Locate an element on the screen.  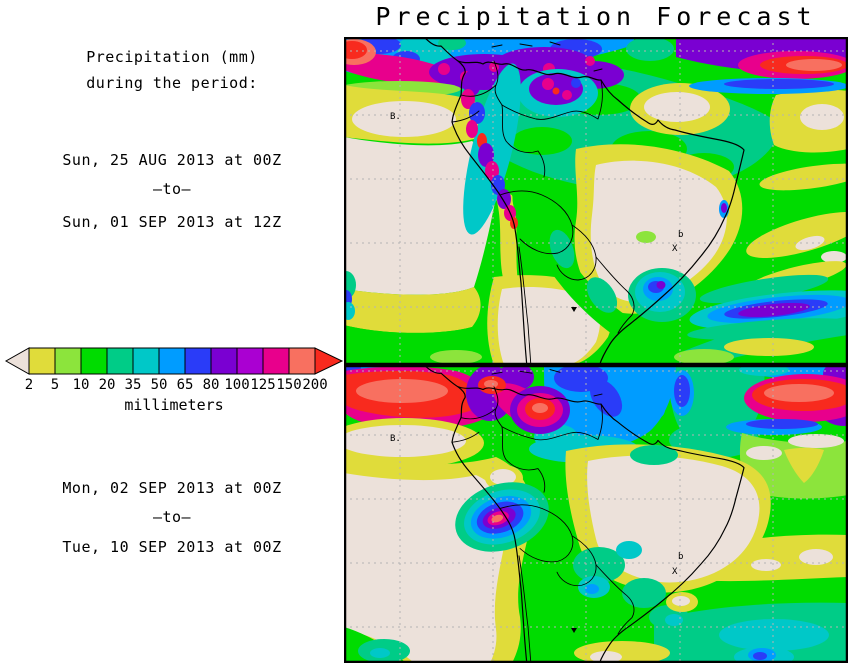
legend-tick: 35 is located at coordinates (133, 385).